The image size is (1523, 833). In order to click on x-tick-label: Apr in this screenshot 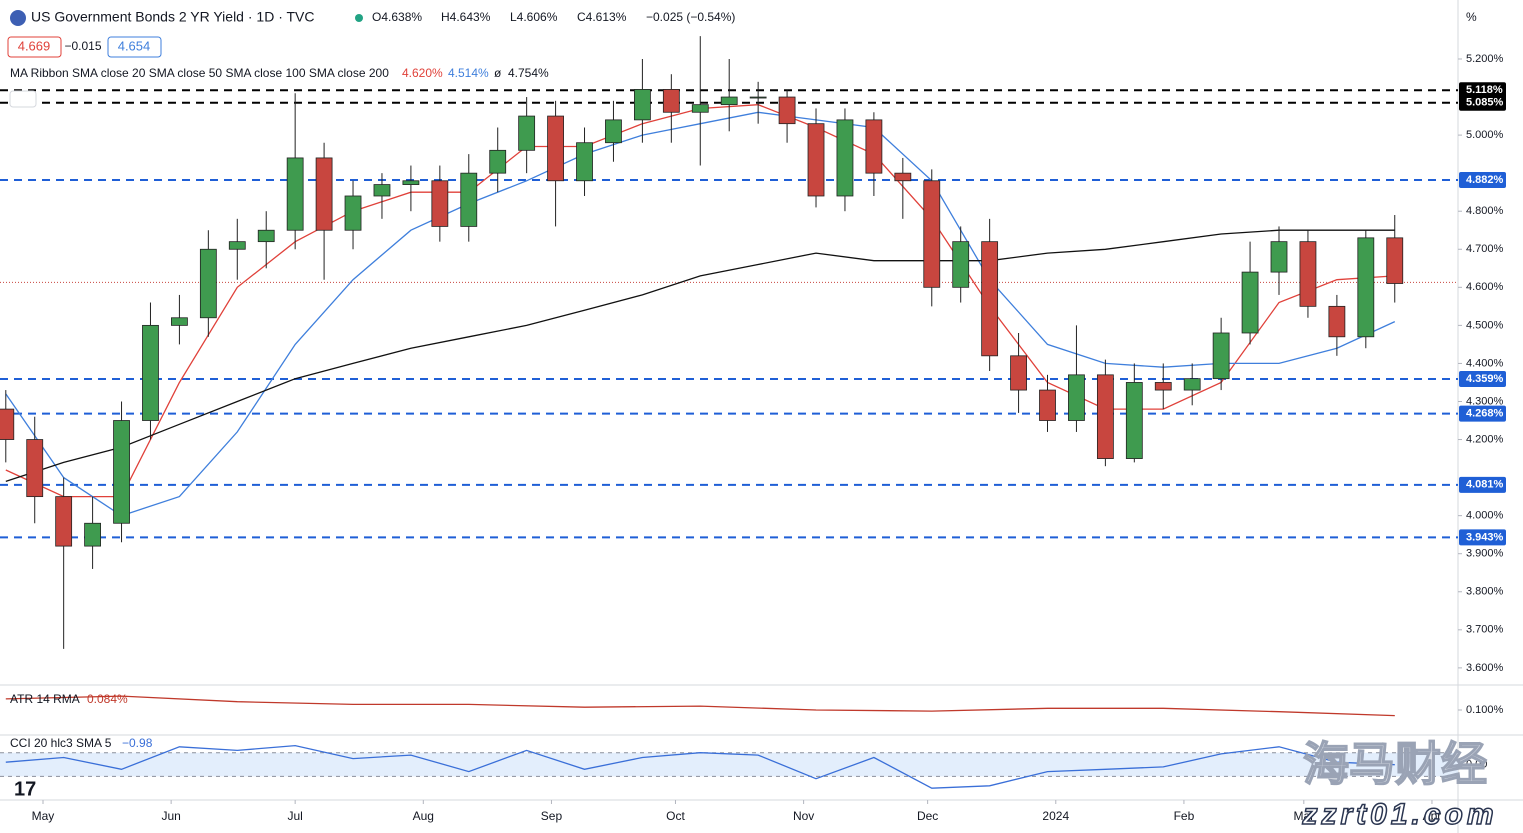, I will do `click(1432, 816)`.